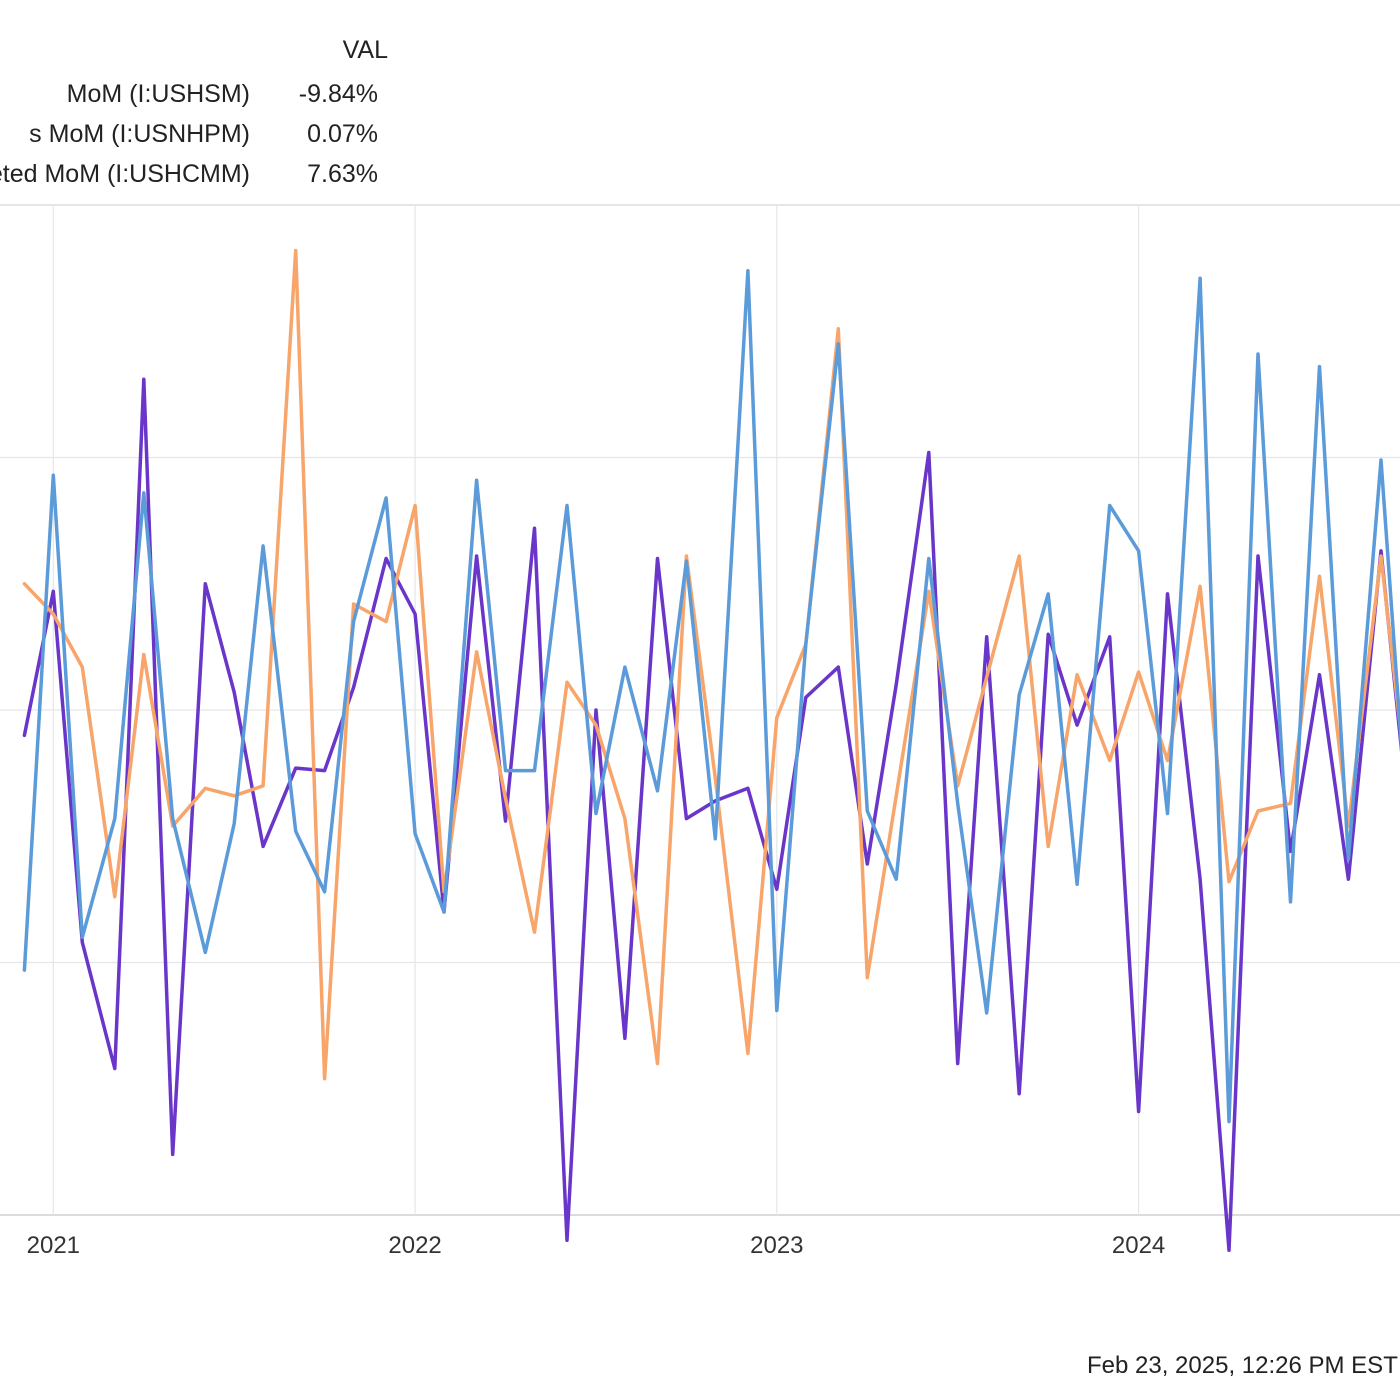  I want to click on legend-row: MoM (I:USHSM) -9.84%, so click(190, 94).